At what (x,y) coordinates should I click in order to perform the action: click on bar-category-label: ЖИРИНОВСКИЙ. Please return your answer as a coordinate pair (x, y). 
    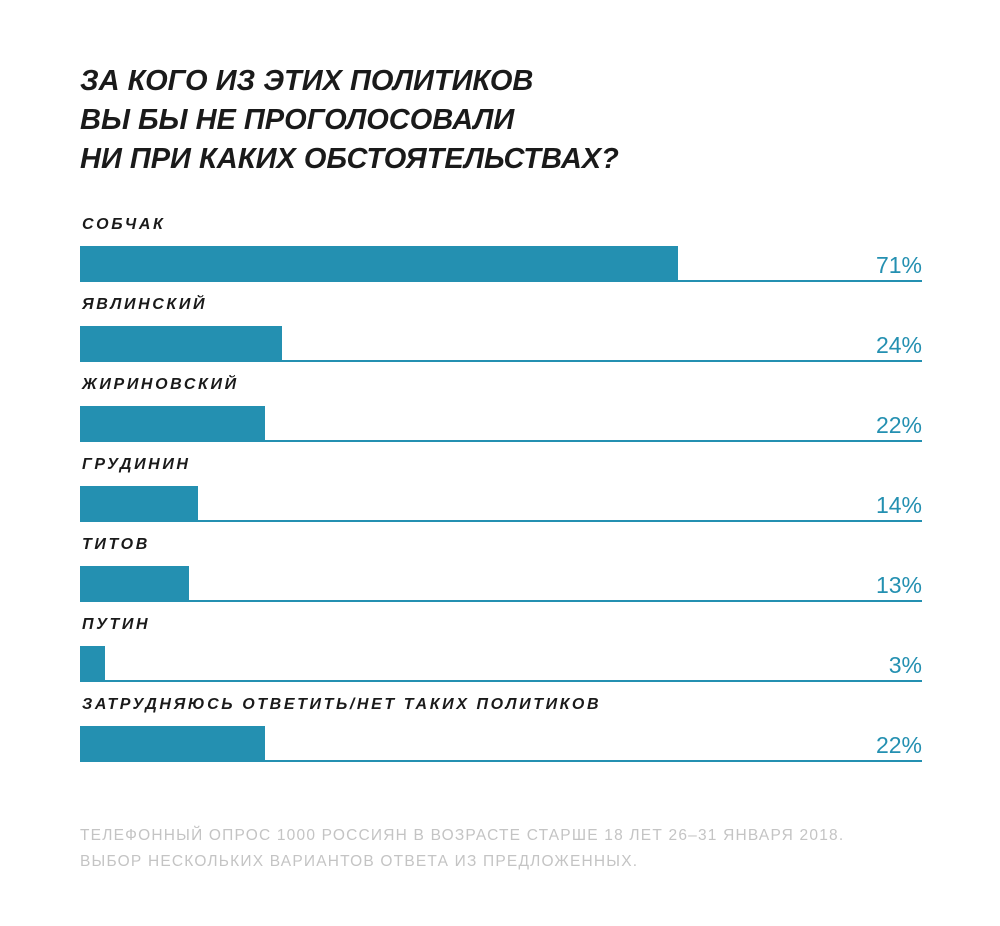
    Looking at the image, I should click on (160, 384).